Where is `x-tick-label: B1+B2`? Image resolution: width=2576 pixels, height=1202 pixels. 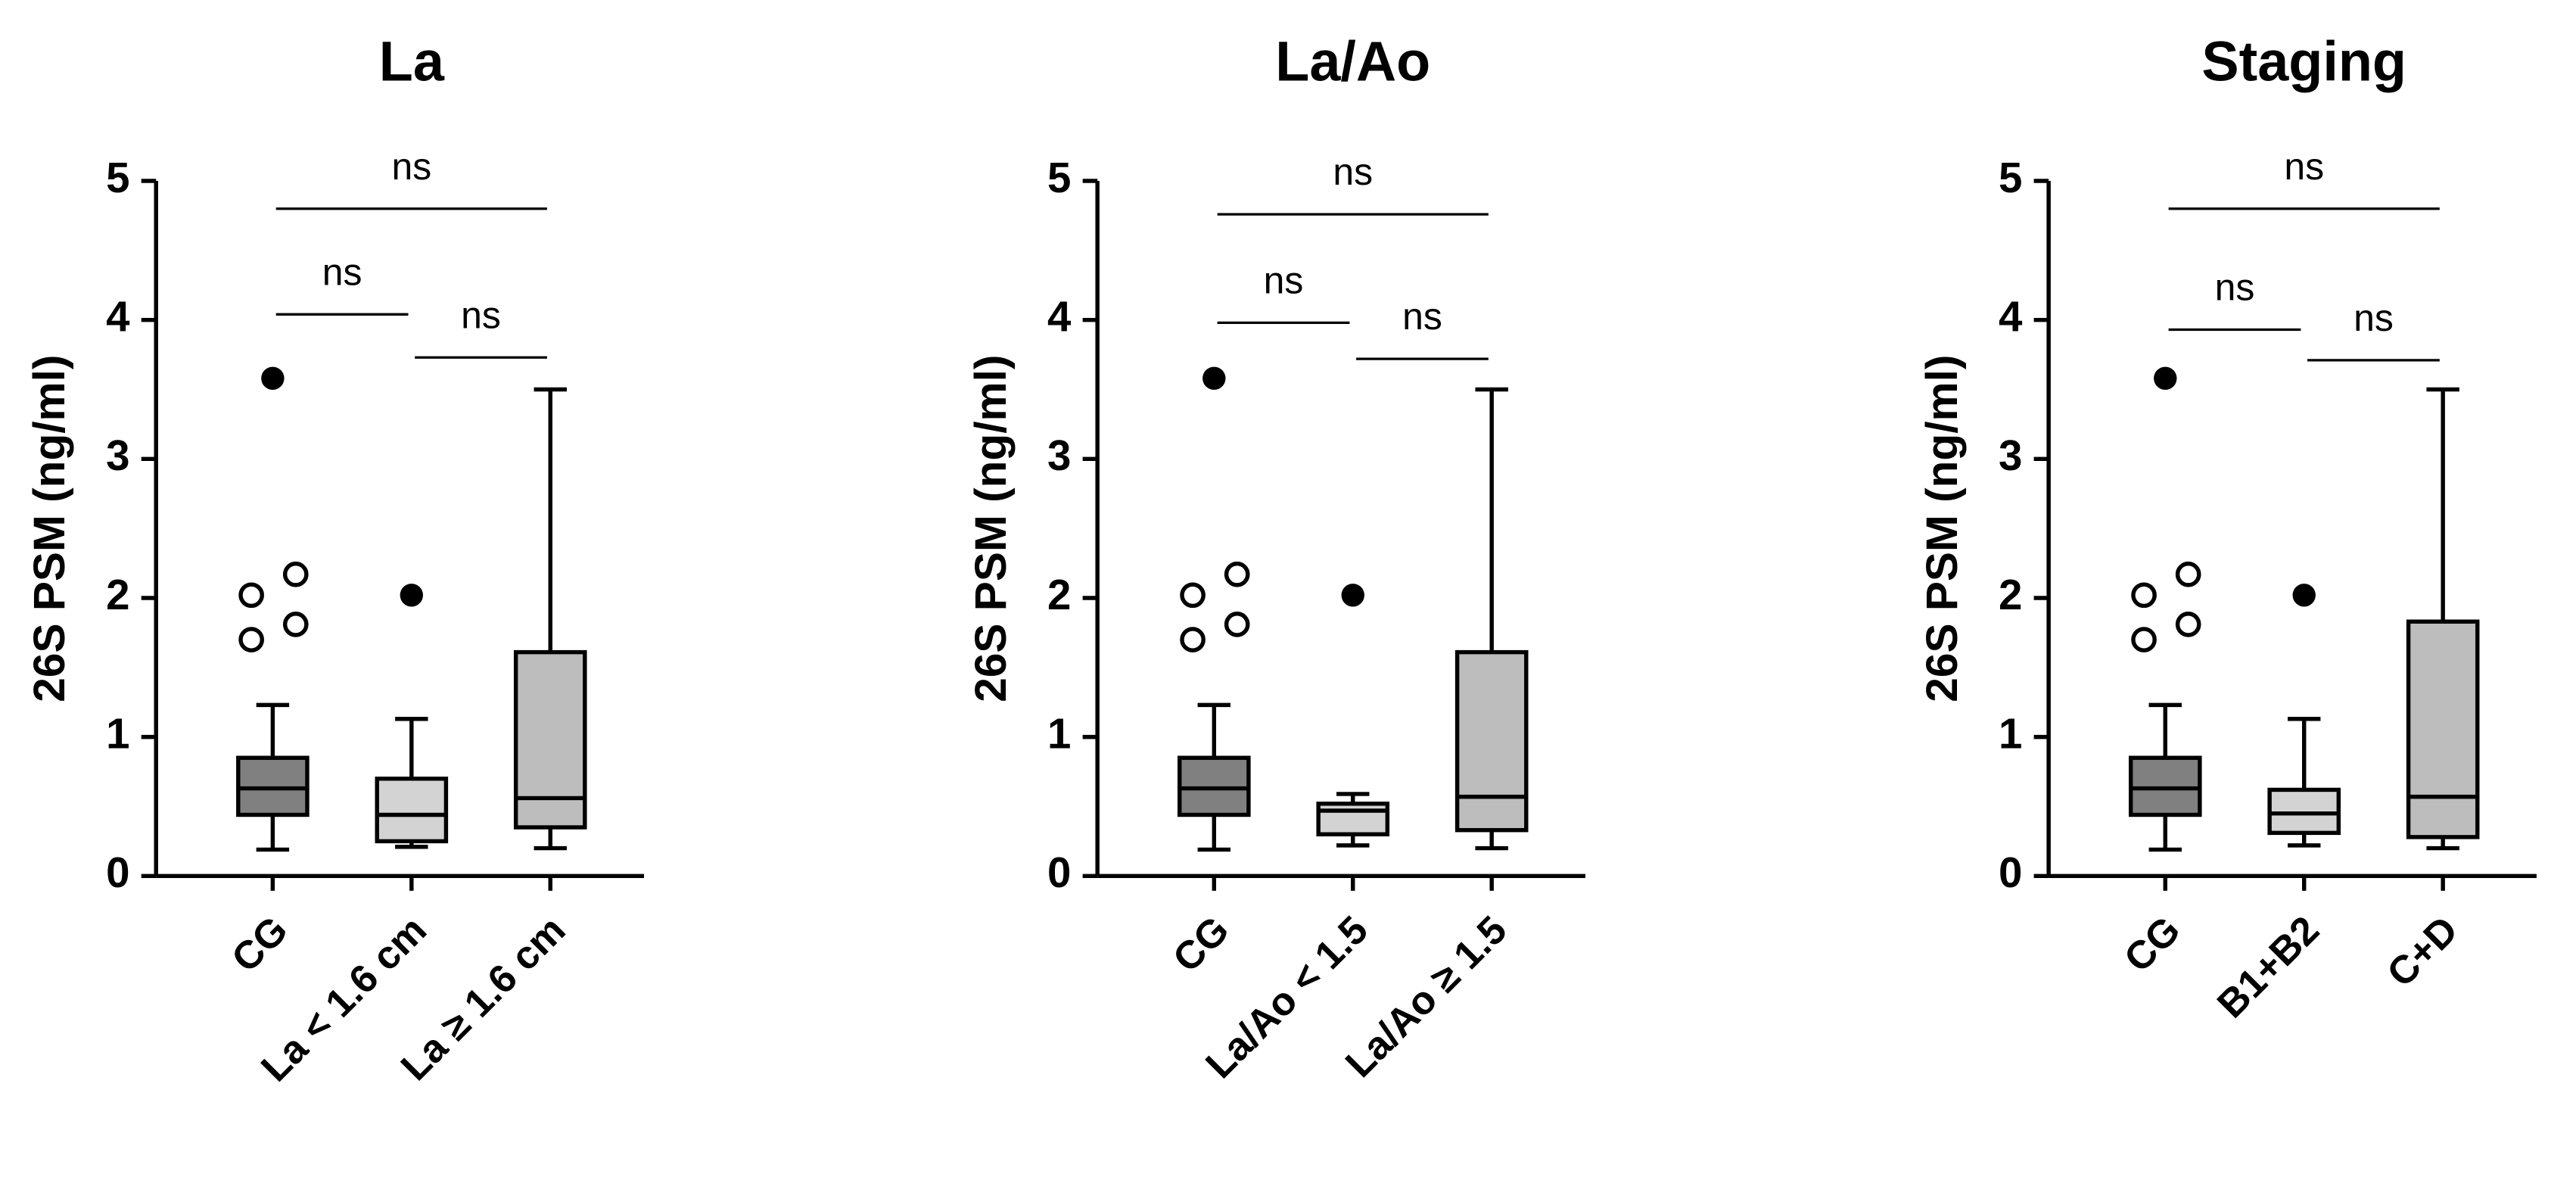
x-tick-label: B1+B2 is located at coordinates (2268, 967).